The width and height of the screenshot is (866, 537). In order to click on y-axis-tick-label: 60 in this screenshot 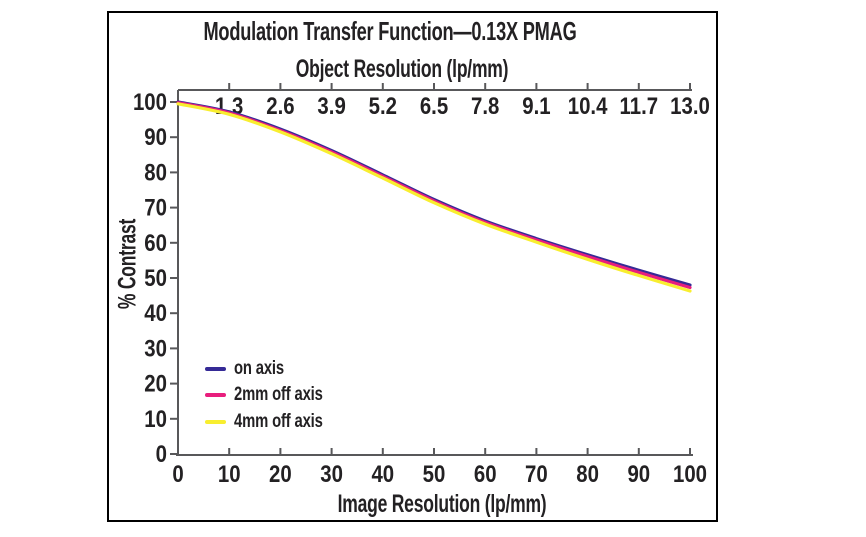, I will do `click(155, 242)`.